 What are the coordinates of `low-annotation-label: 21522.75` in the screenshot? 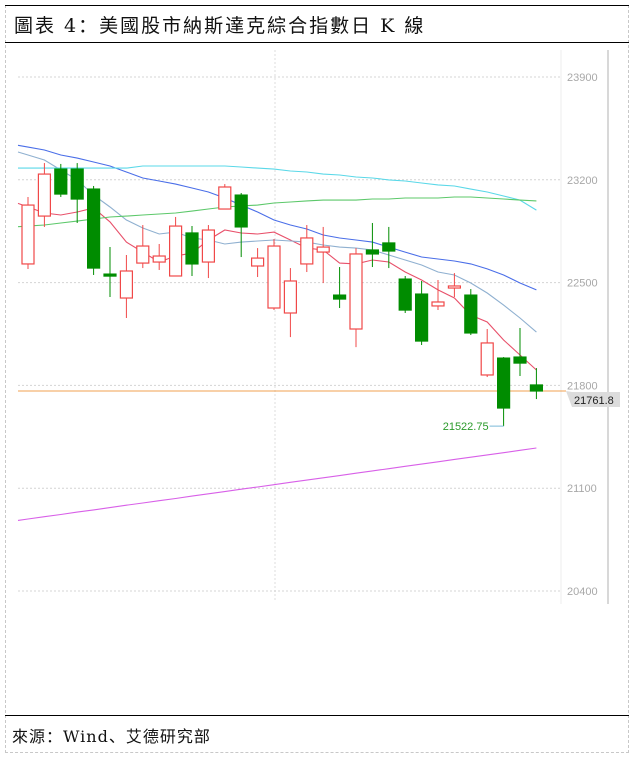 It's located at (466, 427).